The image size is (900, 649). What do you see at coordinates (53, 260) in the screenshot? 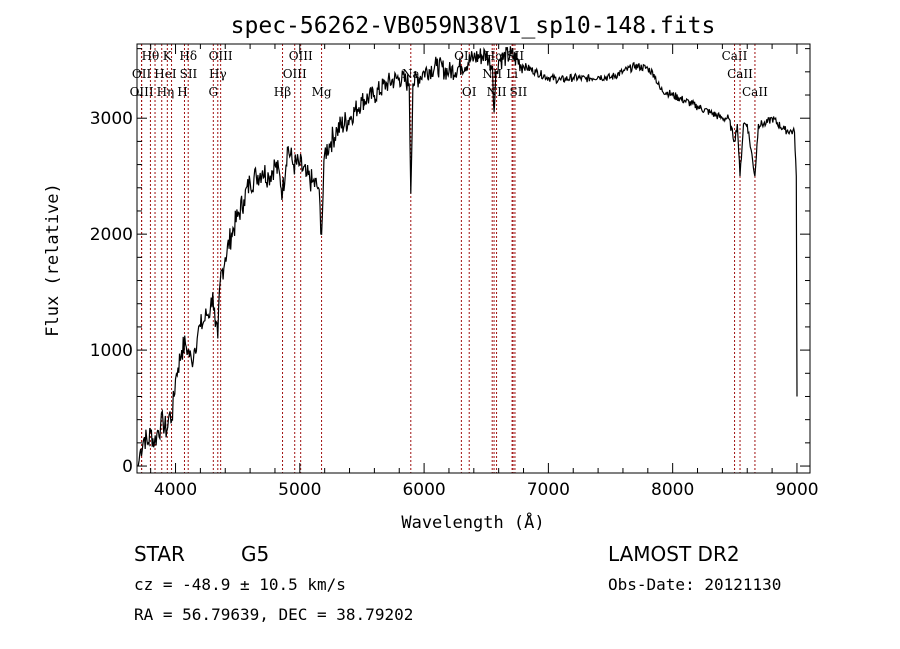
I see `y-axis-label: Flux (relative)` at bounding box center [53, 260].